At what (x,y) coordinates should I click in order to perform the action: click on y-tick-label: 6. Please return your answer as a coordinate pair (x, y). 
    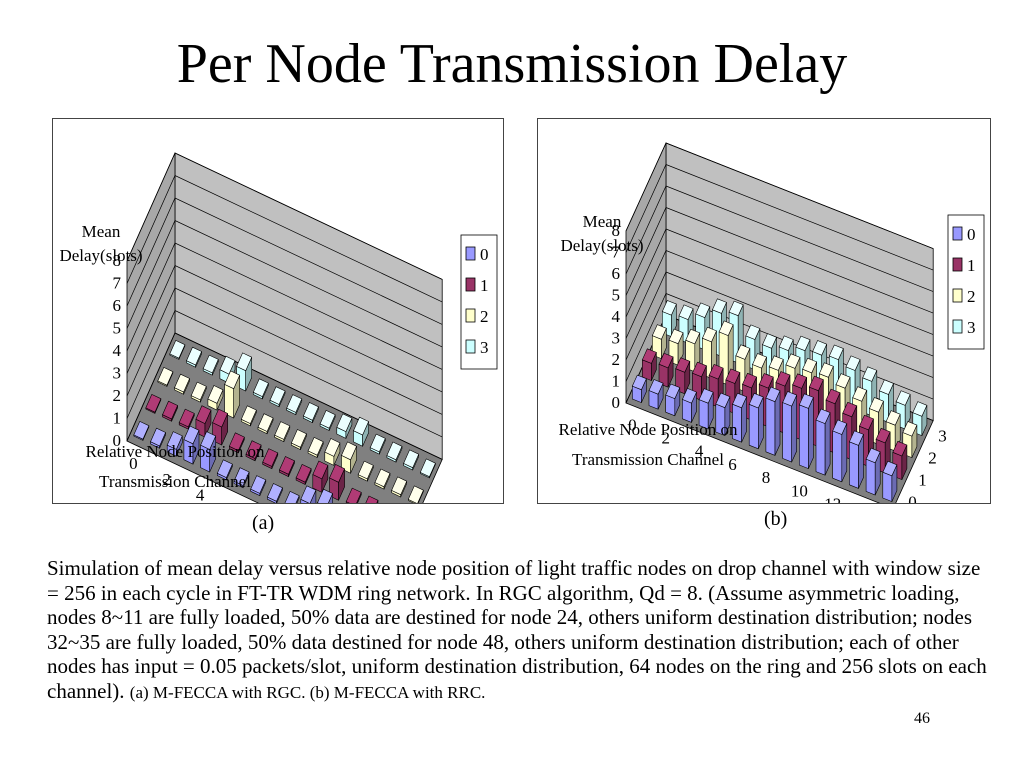
    Looking at the image, I should click on (616, 273).